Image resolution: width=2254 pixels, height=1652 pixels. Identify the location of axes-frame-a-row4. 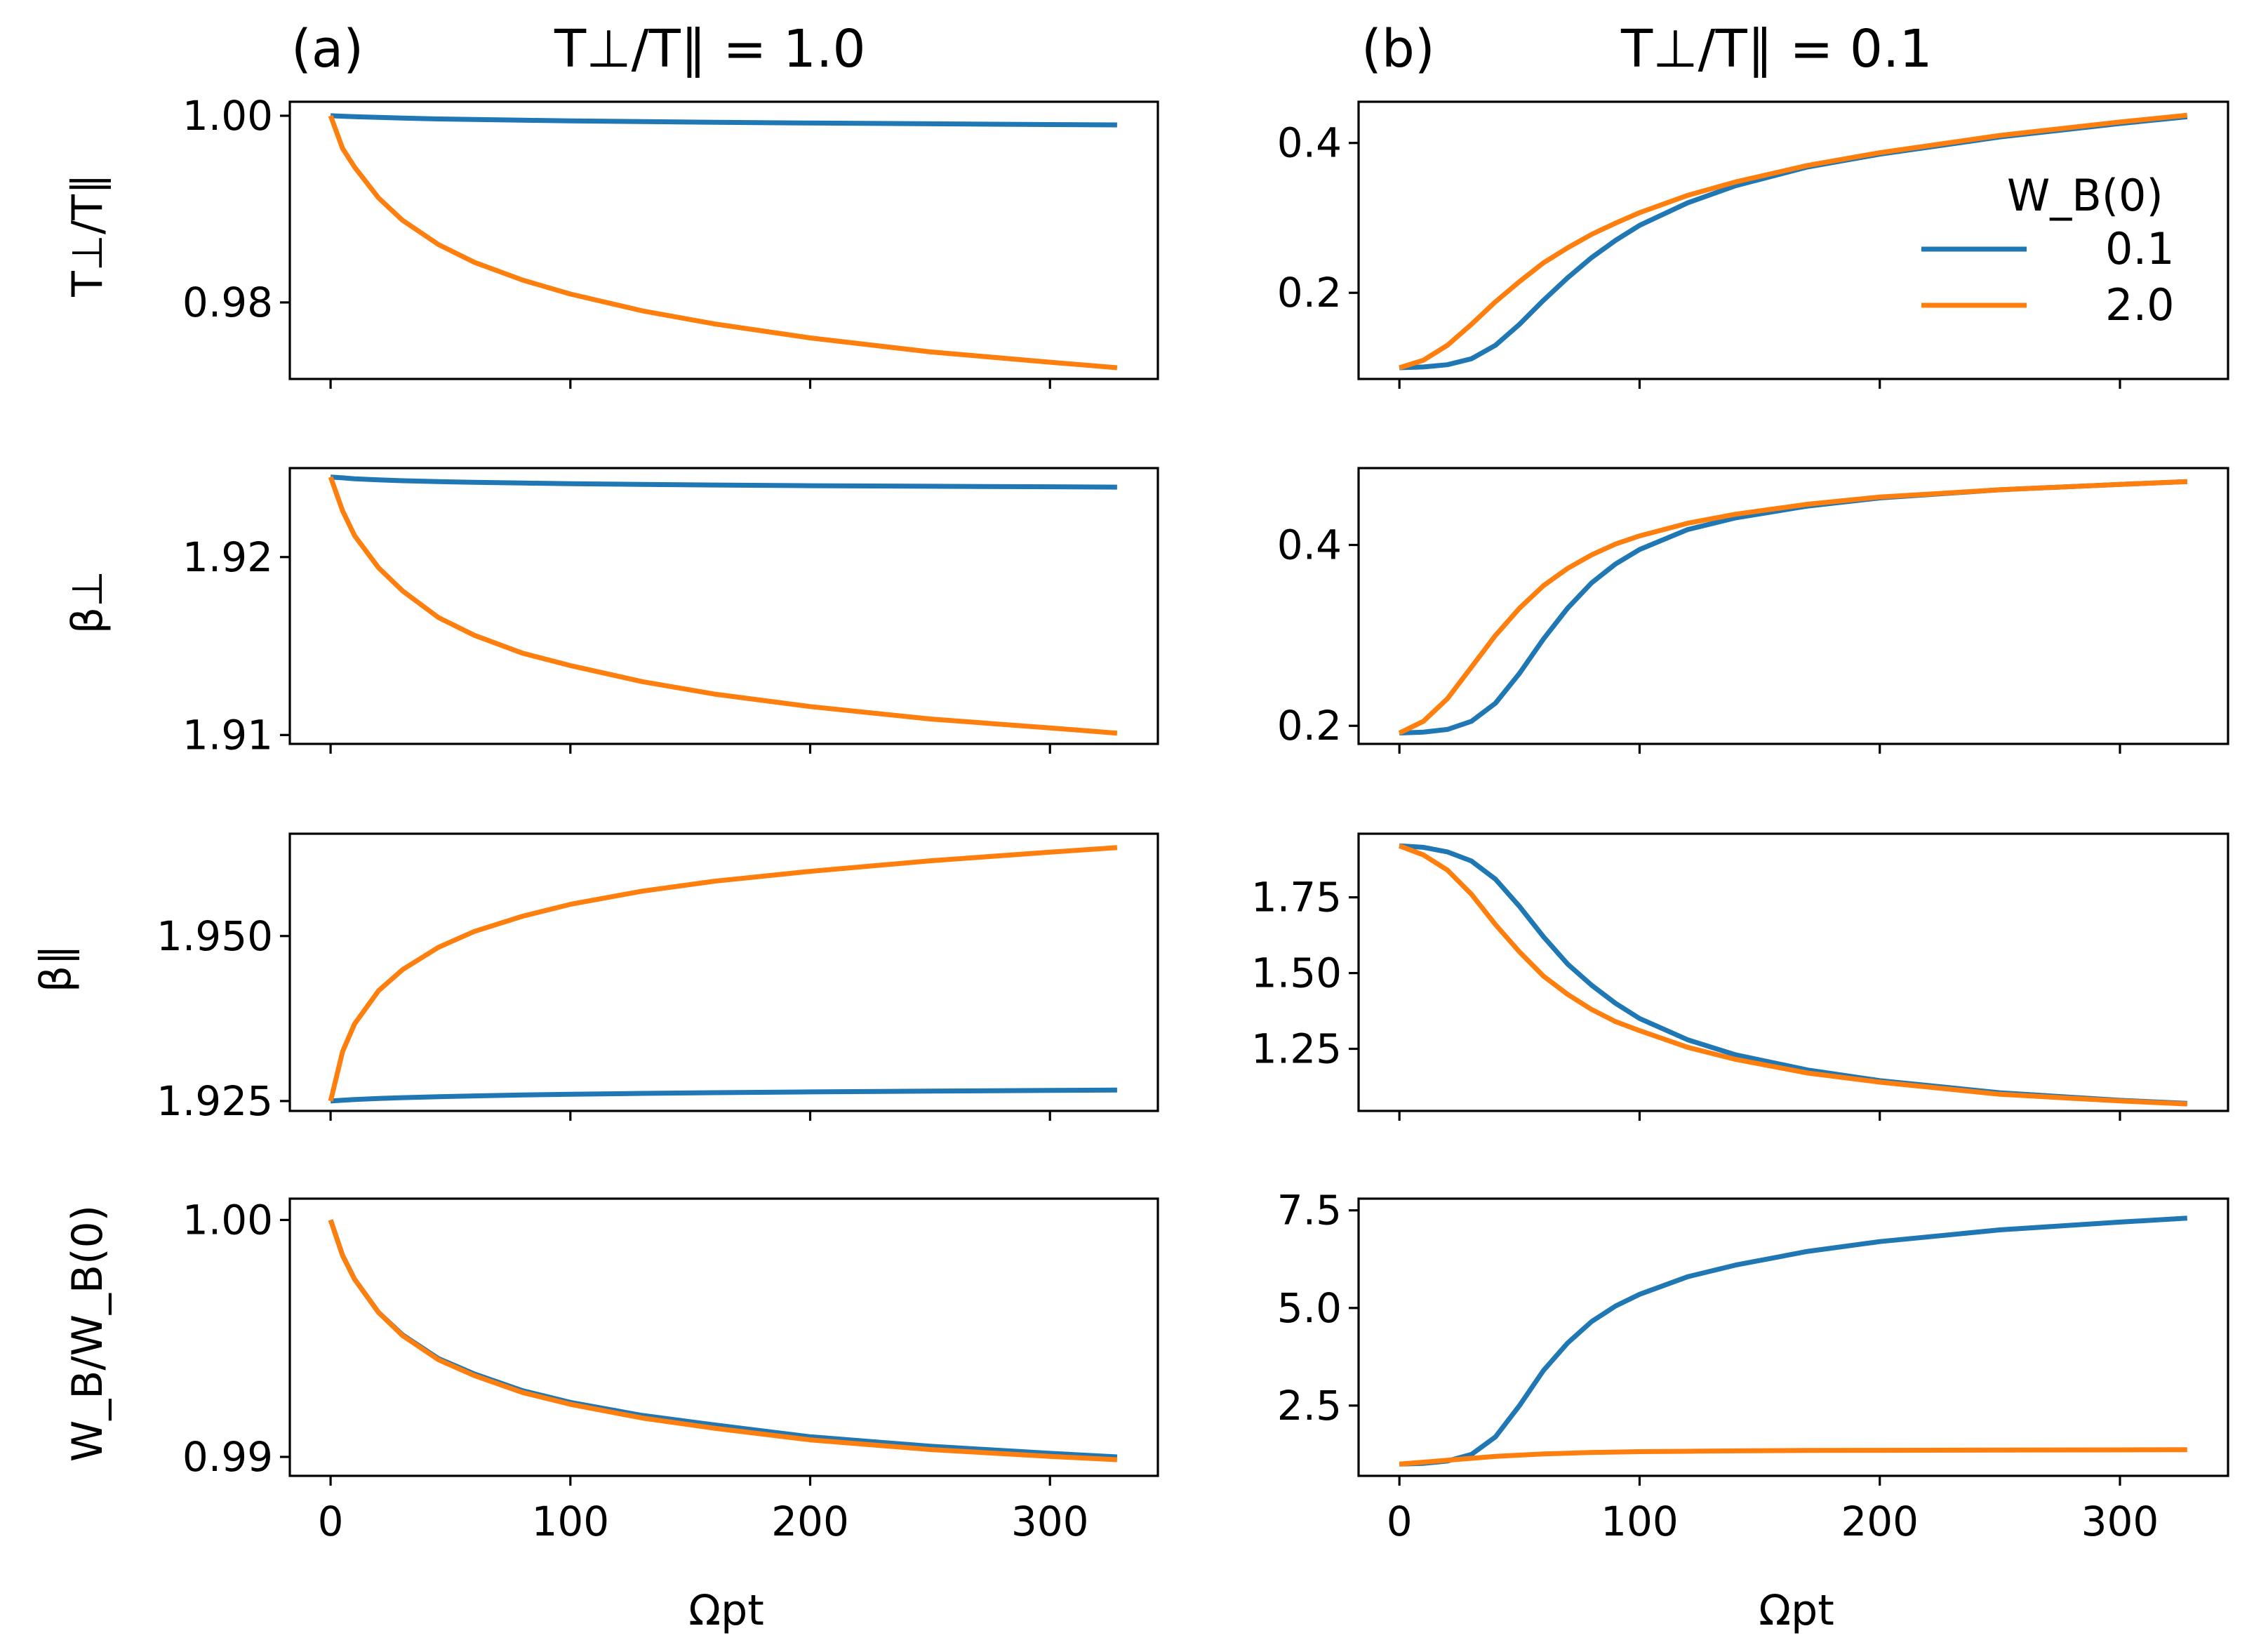
(723, 1337).